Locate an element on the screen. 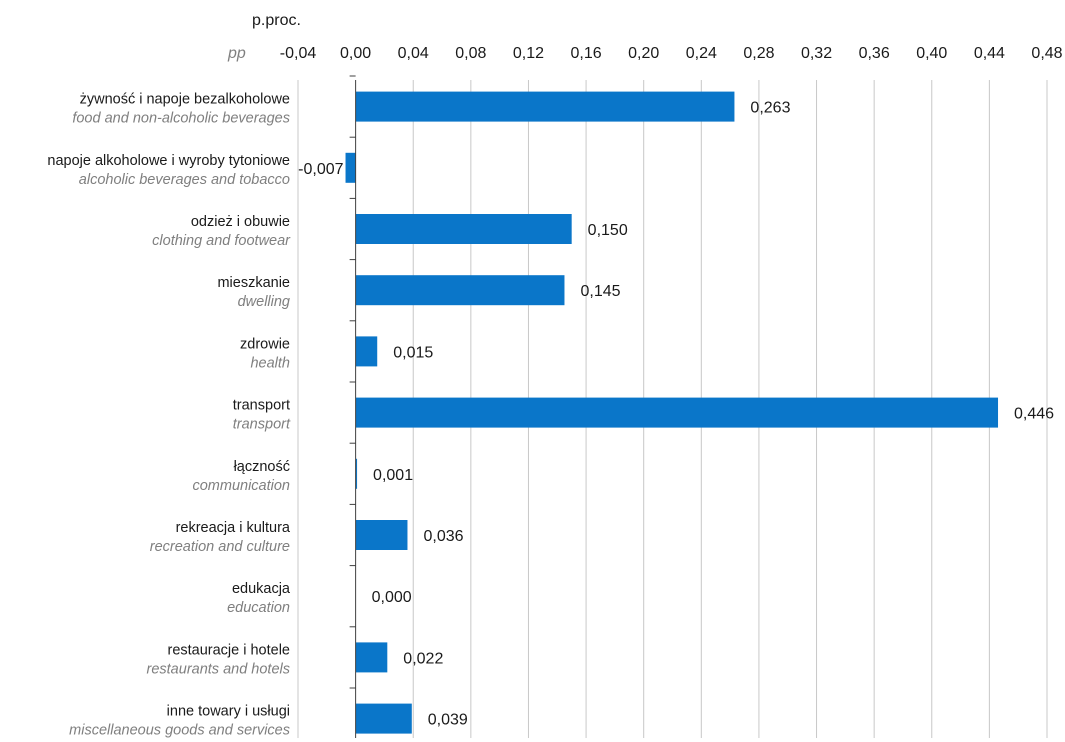 Image resolution: width=1065 pixels, height=742 pixels. value-label: 0,000 is located at coordinates (392, 597).